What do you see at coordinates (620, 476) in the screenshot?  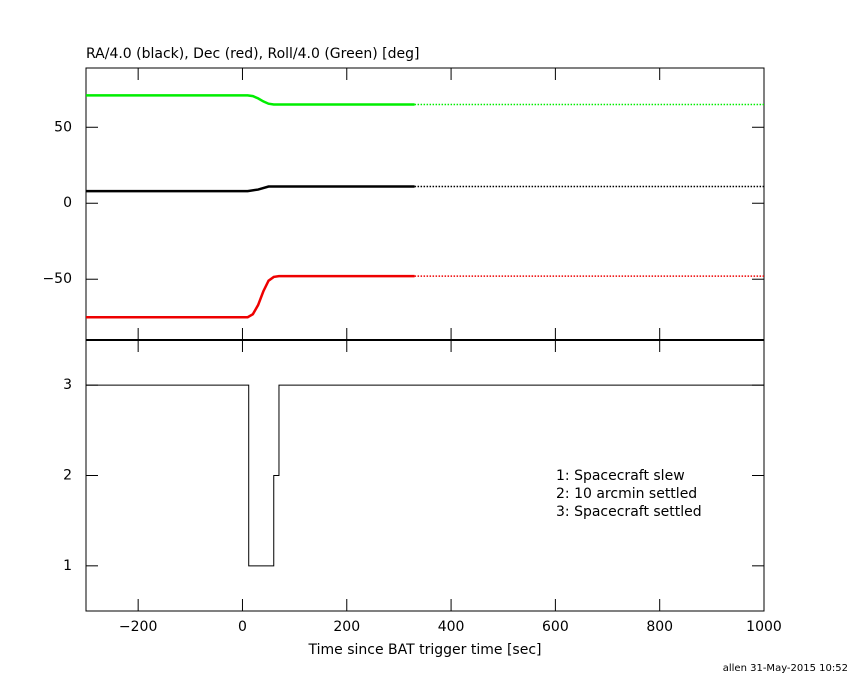 I see `annotation: 1: Spacecraft slew` at bounding box center [620, 476].